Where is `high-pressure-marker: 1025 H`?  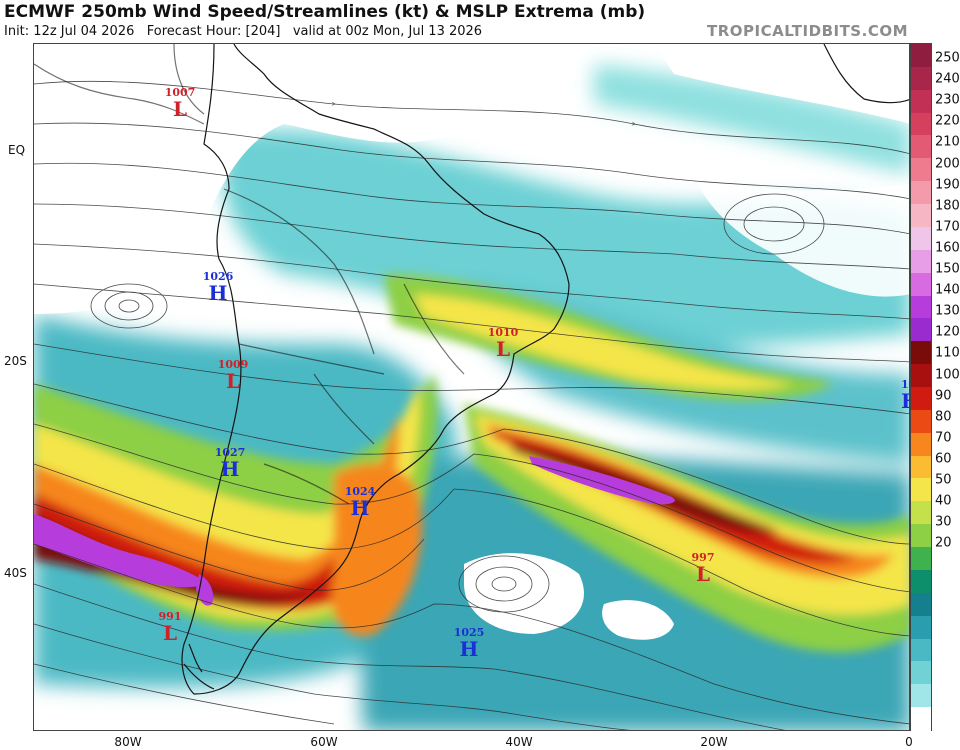
high-pressure-marker: 1025 H is located at coordinates (469, 643).